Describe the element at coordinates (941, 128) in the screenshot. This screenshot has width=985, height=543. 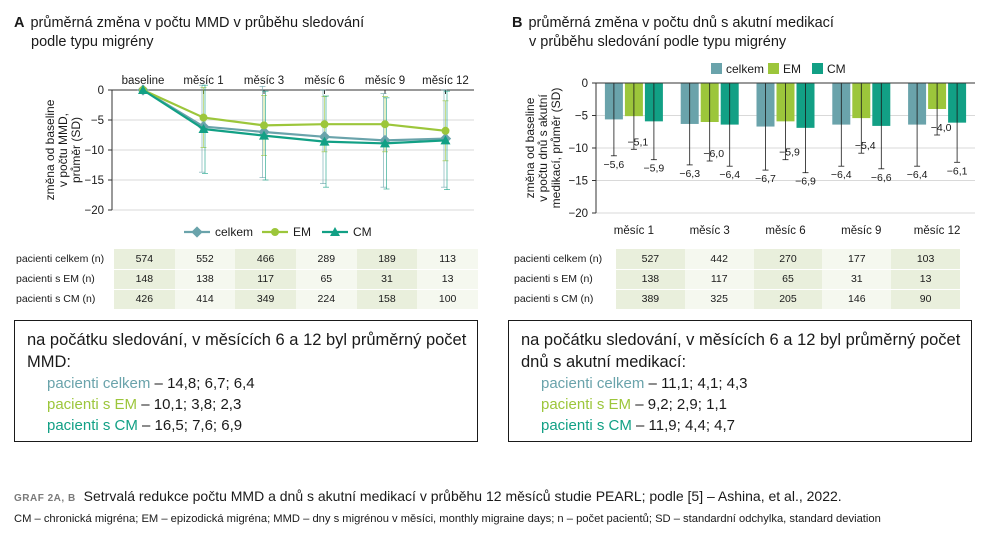
I see `data-label-em: −4,0` at that location.